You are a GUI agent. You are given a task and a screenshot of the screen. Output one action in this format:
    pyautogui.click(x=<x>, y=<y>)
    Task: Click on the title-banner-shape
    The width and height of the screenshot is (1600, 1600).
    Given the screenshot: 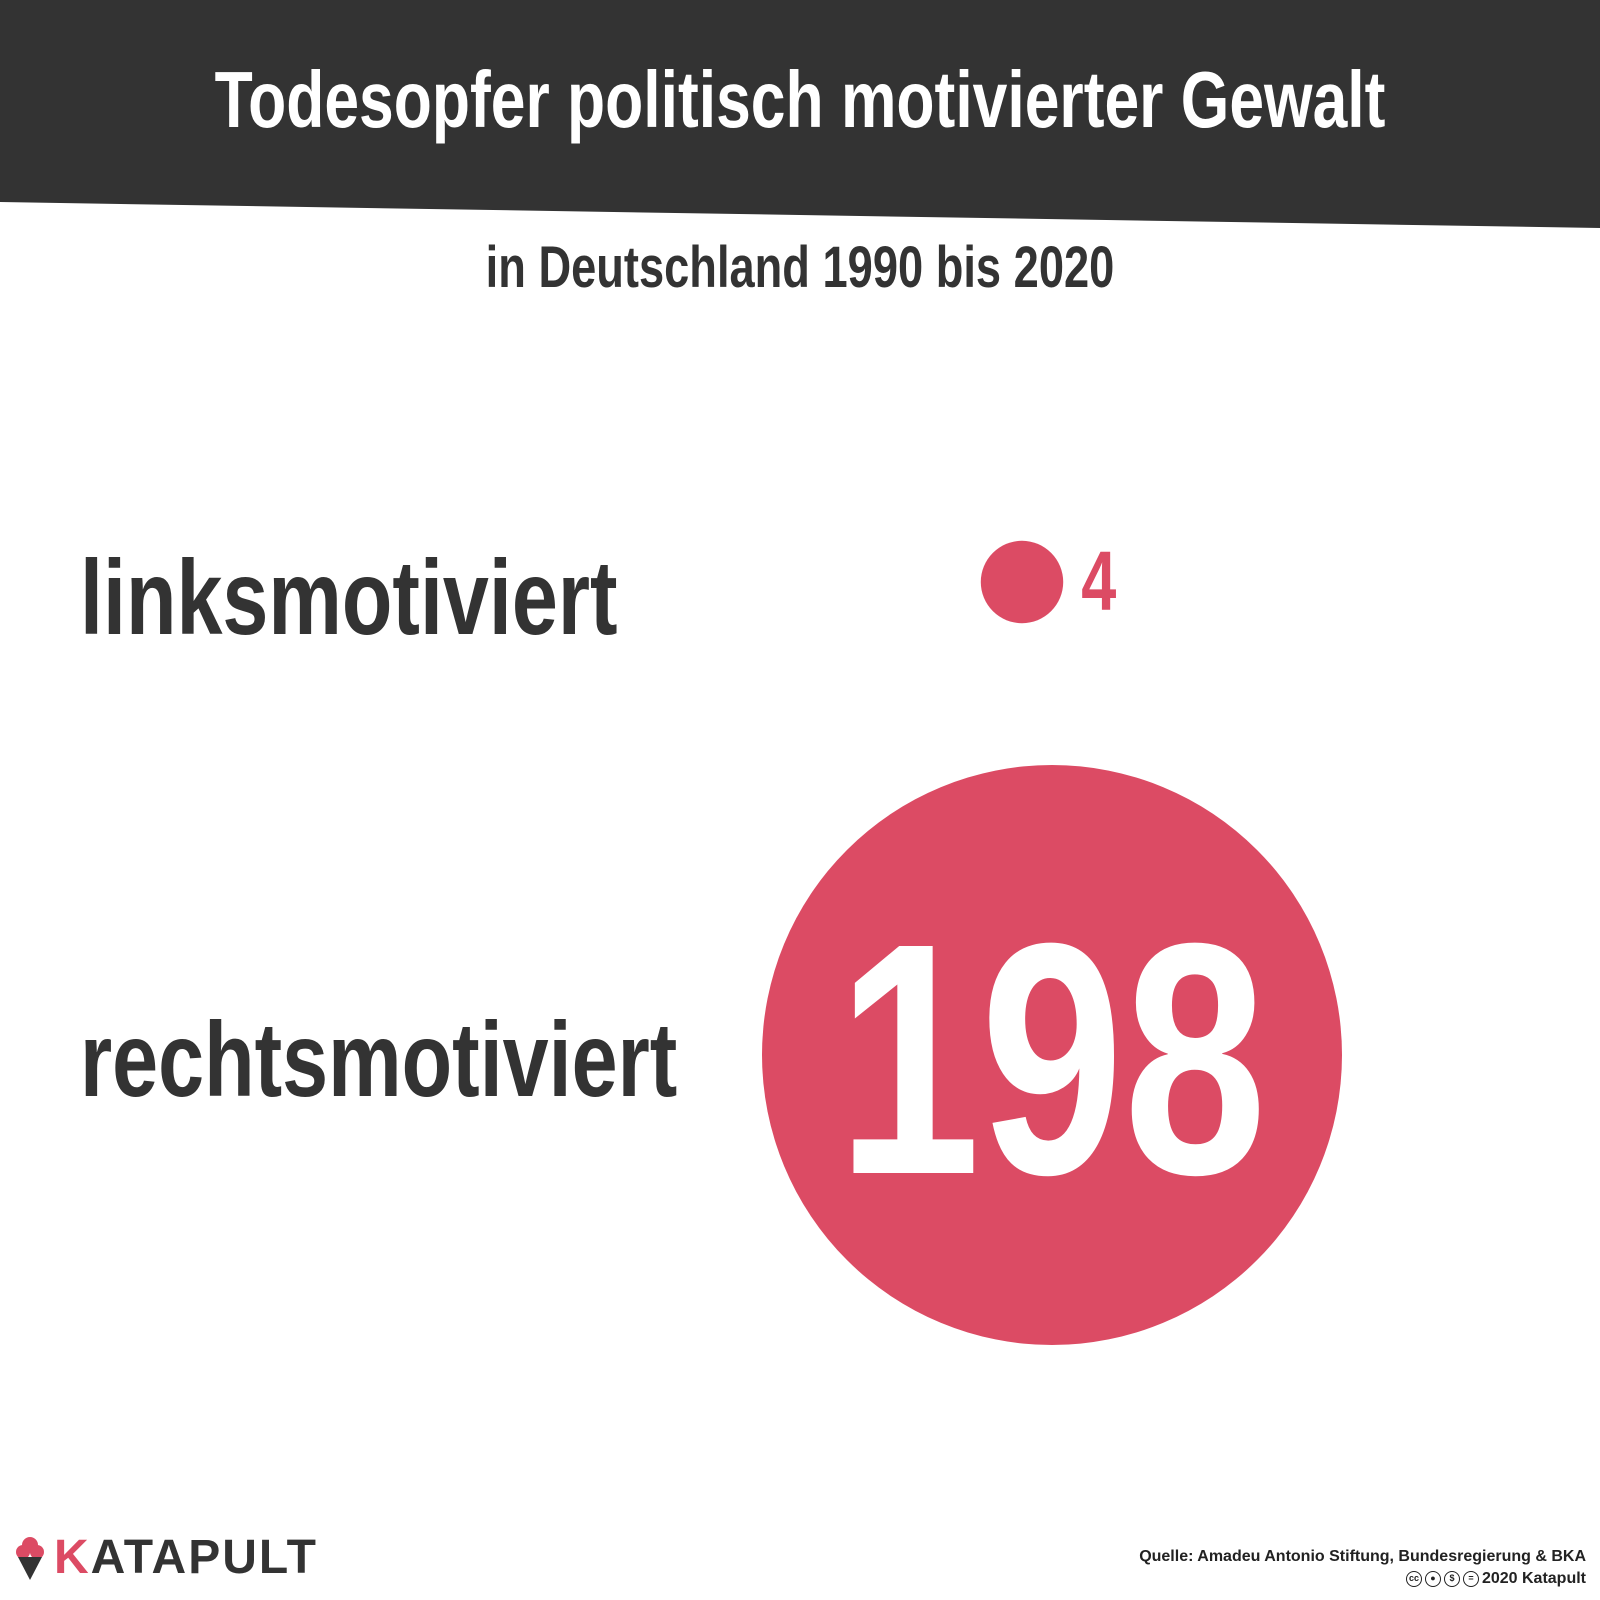 What is the action you would take?
    pyautogui.click(x=800, y=114)
    